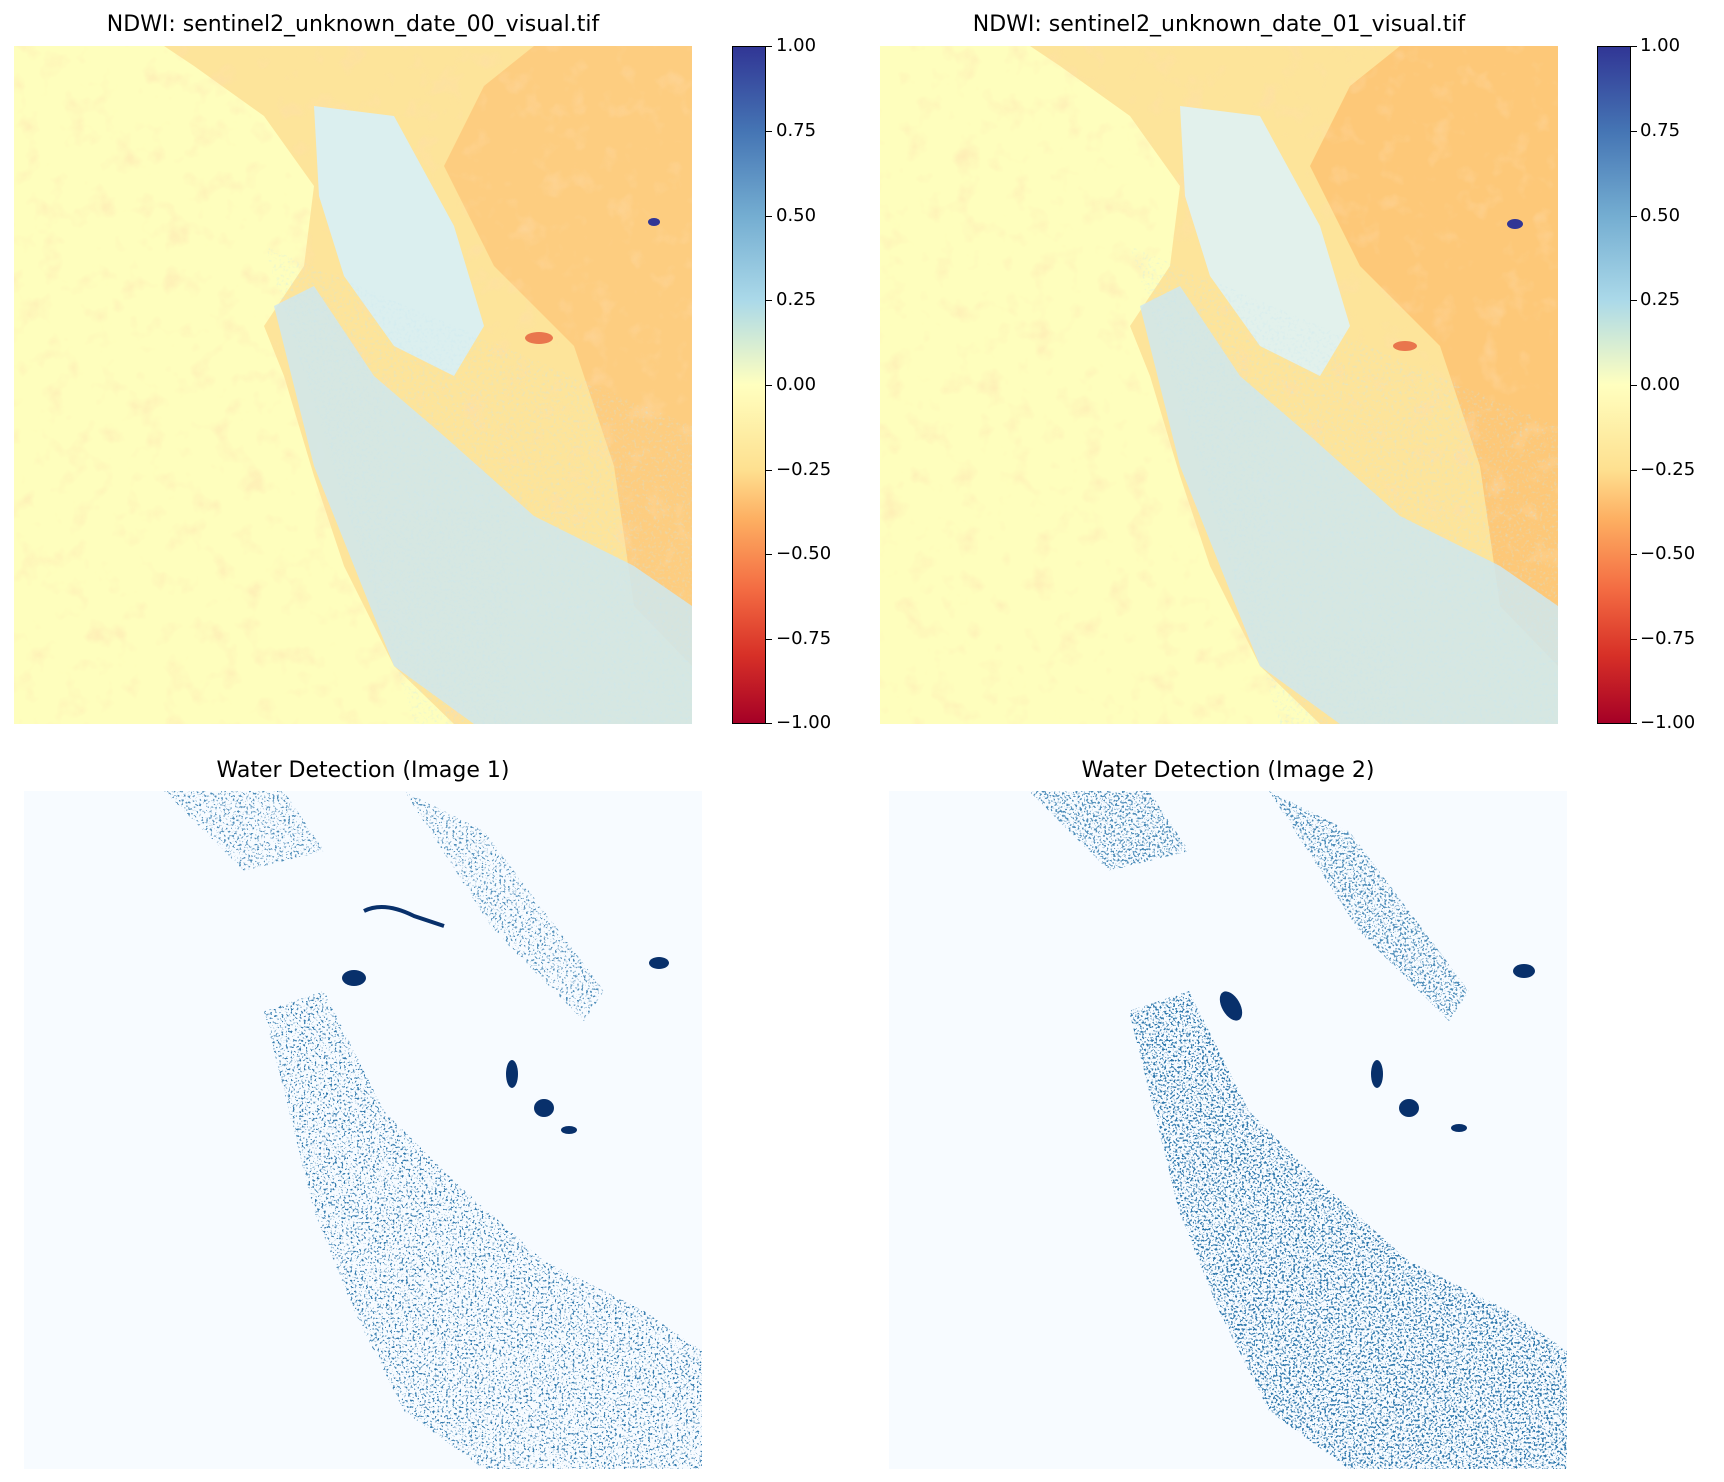  What do you see at coordinates (1660, 384) in the screenshot?
I see `colorbar-2-tick-label: 0.00` at bounding box center [1660, 384].